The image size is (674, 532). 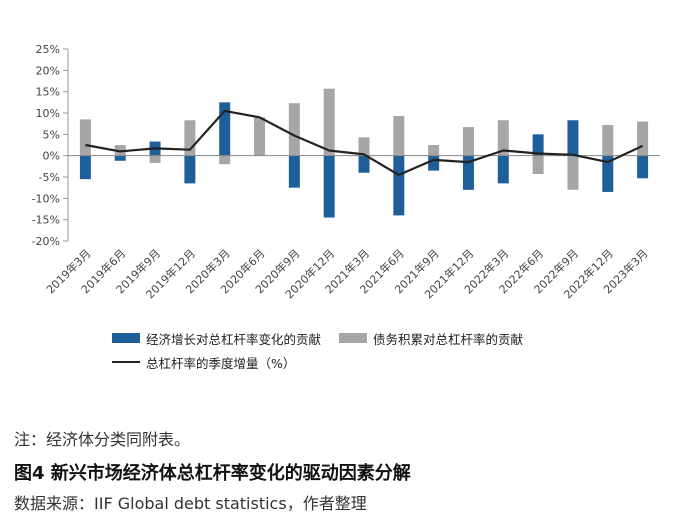 I want to click on y-tick-label: 20%, so click(x=48, y=70).